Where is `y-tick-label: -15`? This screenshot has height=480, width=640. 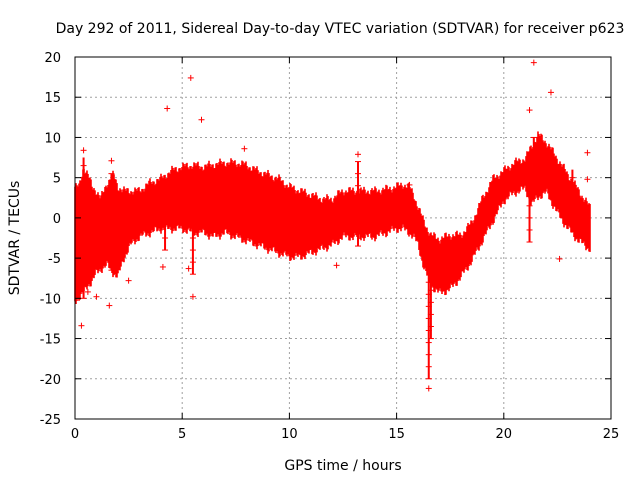
y-tick-label: -15 is located at coordinates (50, 340).